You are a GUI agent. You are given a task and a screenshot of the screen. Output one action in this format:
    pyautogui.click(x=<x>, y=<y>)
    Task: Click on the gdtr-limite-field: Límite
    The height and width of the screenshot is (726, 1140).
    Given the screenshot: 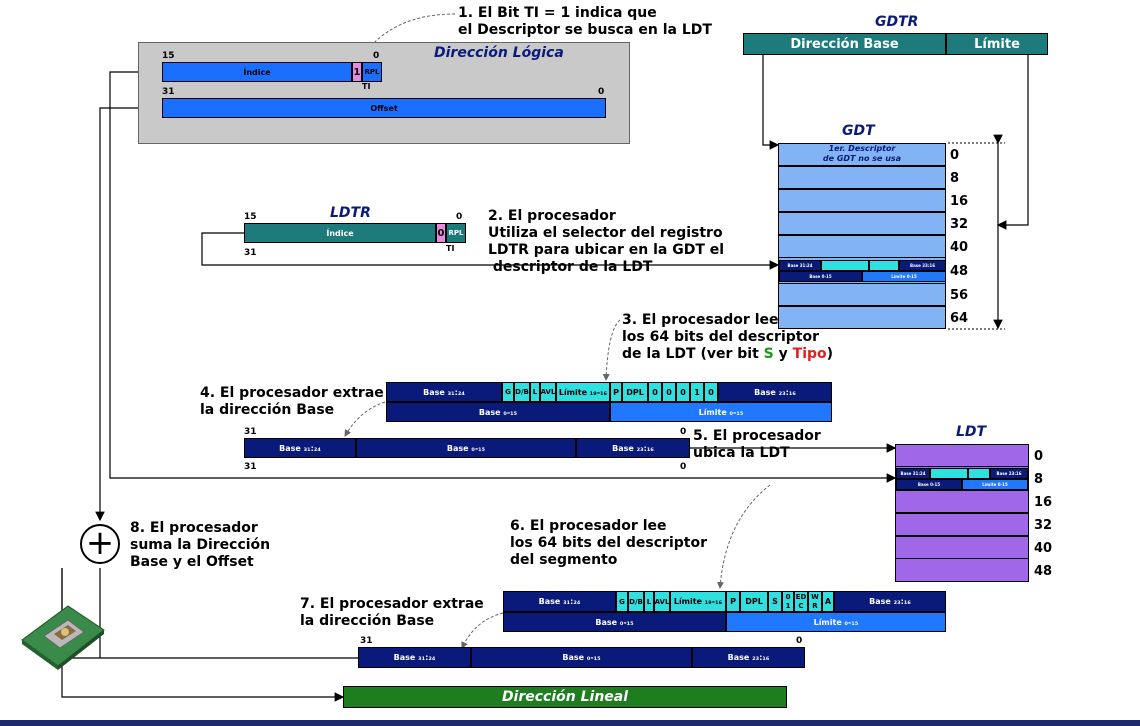 What is the action you would take?
    pyautogui.click(x=997, y=44)
    